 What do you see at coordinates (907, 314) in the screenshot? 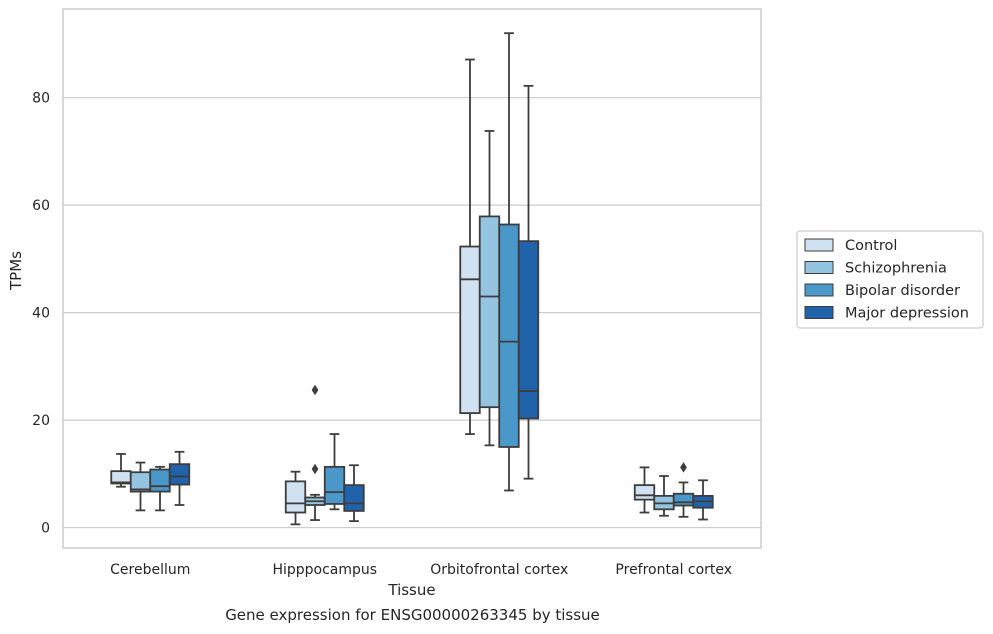
I see `legend-label: Major depression` at bounding box center [907, 314].